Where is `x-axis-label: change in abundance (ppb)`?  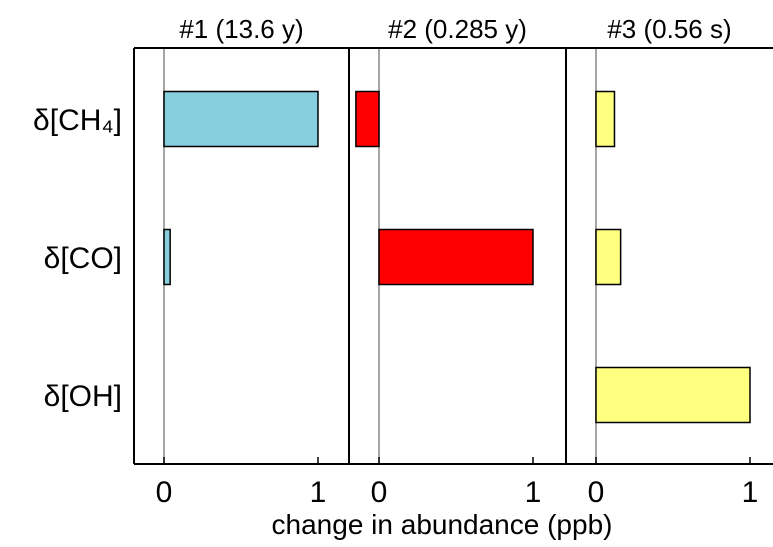
x-axis-label: change in abundance (ppb) is located at coordinates (442, 524).